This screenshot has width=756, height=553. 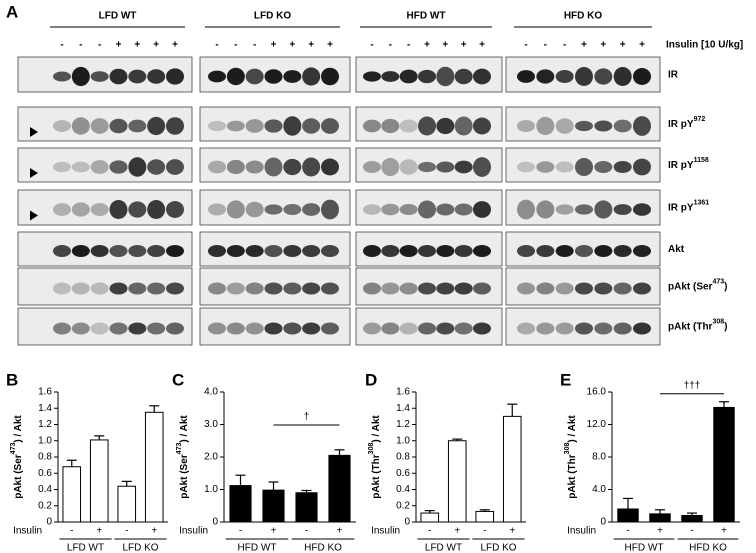 I want to click on group-label: HFD KO, so click(x=323, y=548).